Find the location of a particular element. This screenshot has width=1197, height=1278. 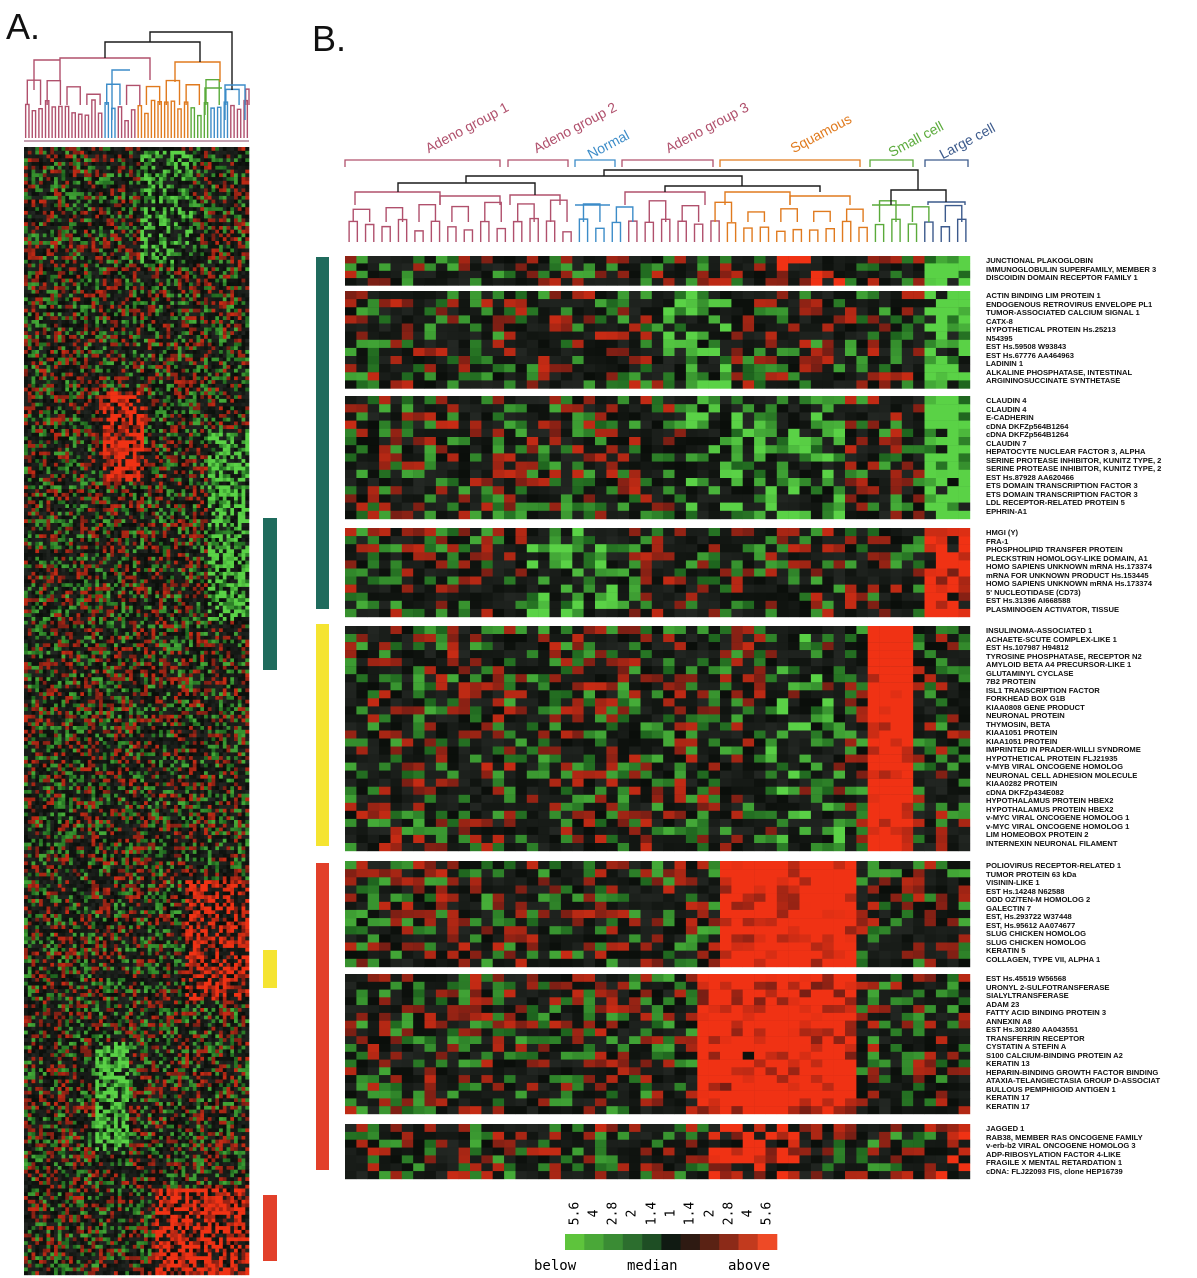

panel-b-dendrogram is located at coordinates (657, 206).